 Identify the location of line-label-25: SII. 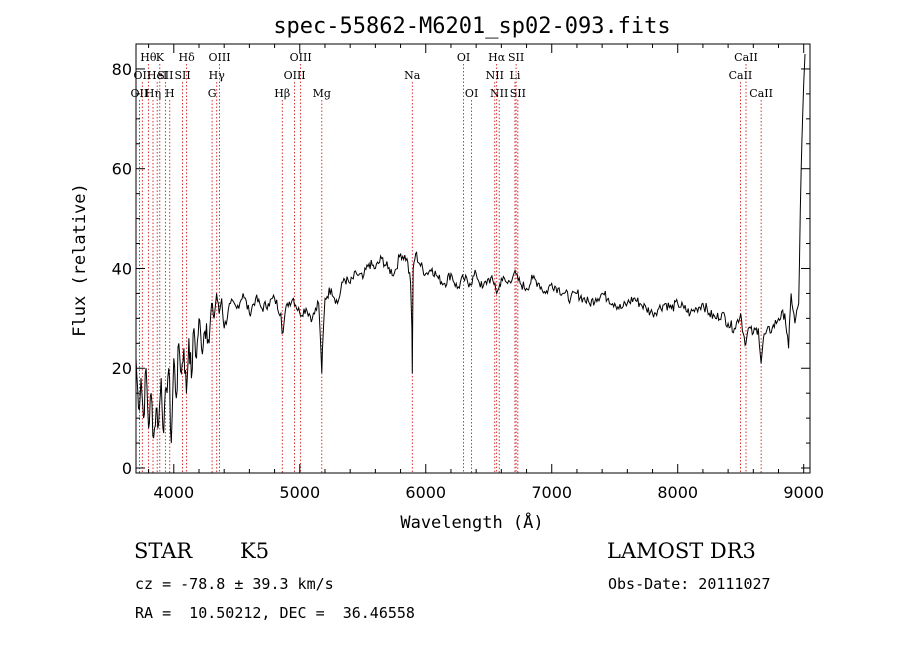
(518, 93).